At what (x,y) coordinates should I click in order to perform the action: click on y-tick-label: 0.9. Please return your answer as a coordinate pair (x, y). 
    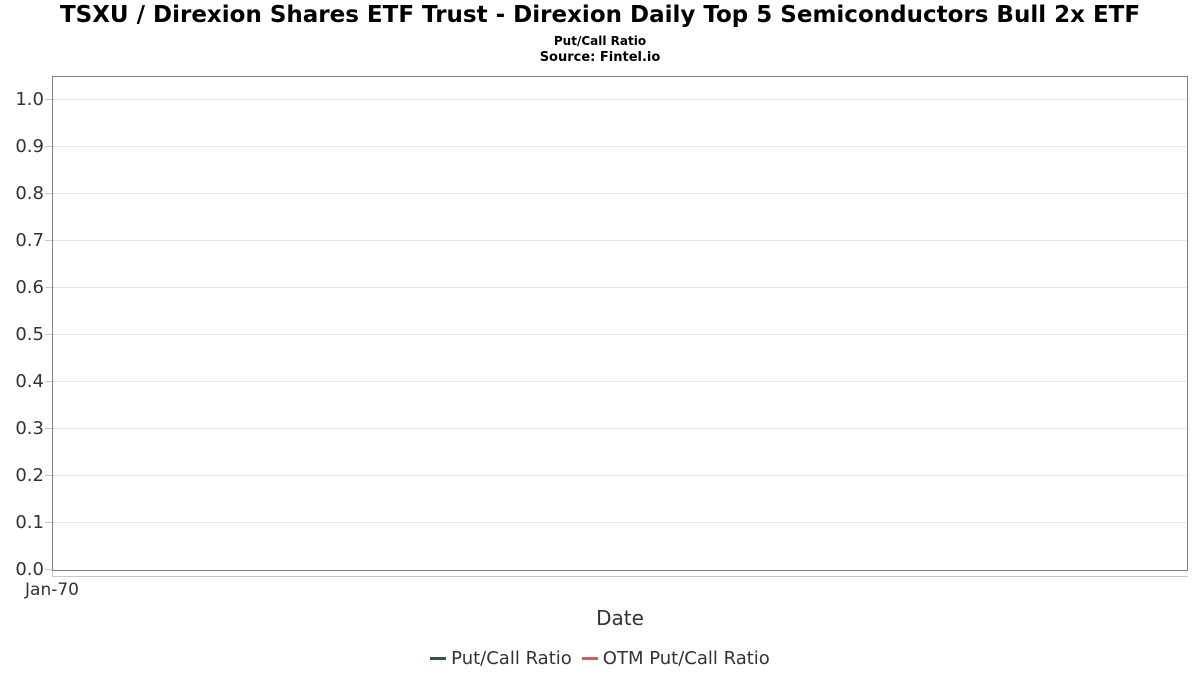
    Looking at the image, I should click on (29, 146).